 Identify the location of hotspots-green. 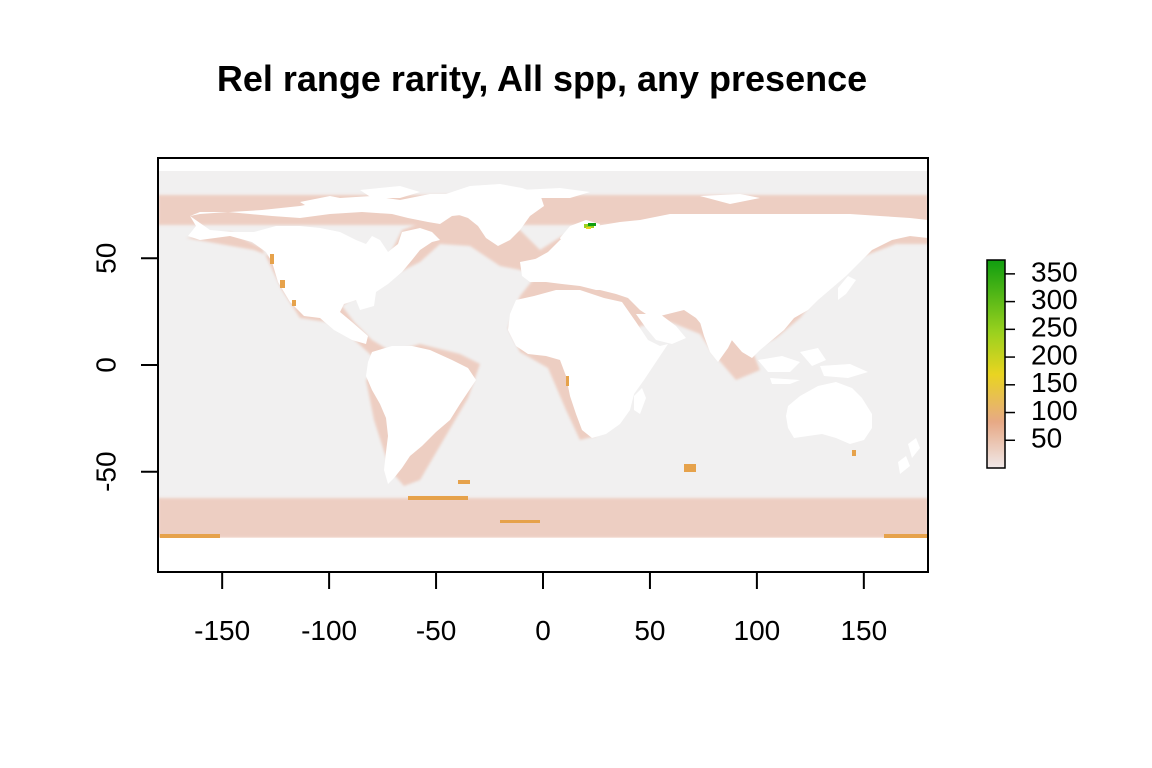
(590, 226).